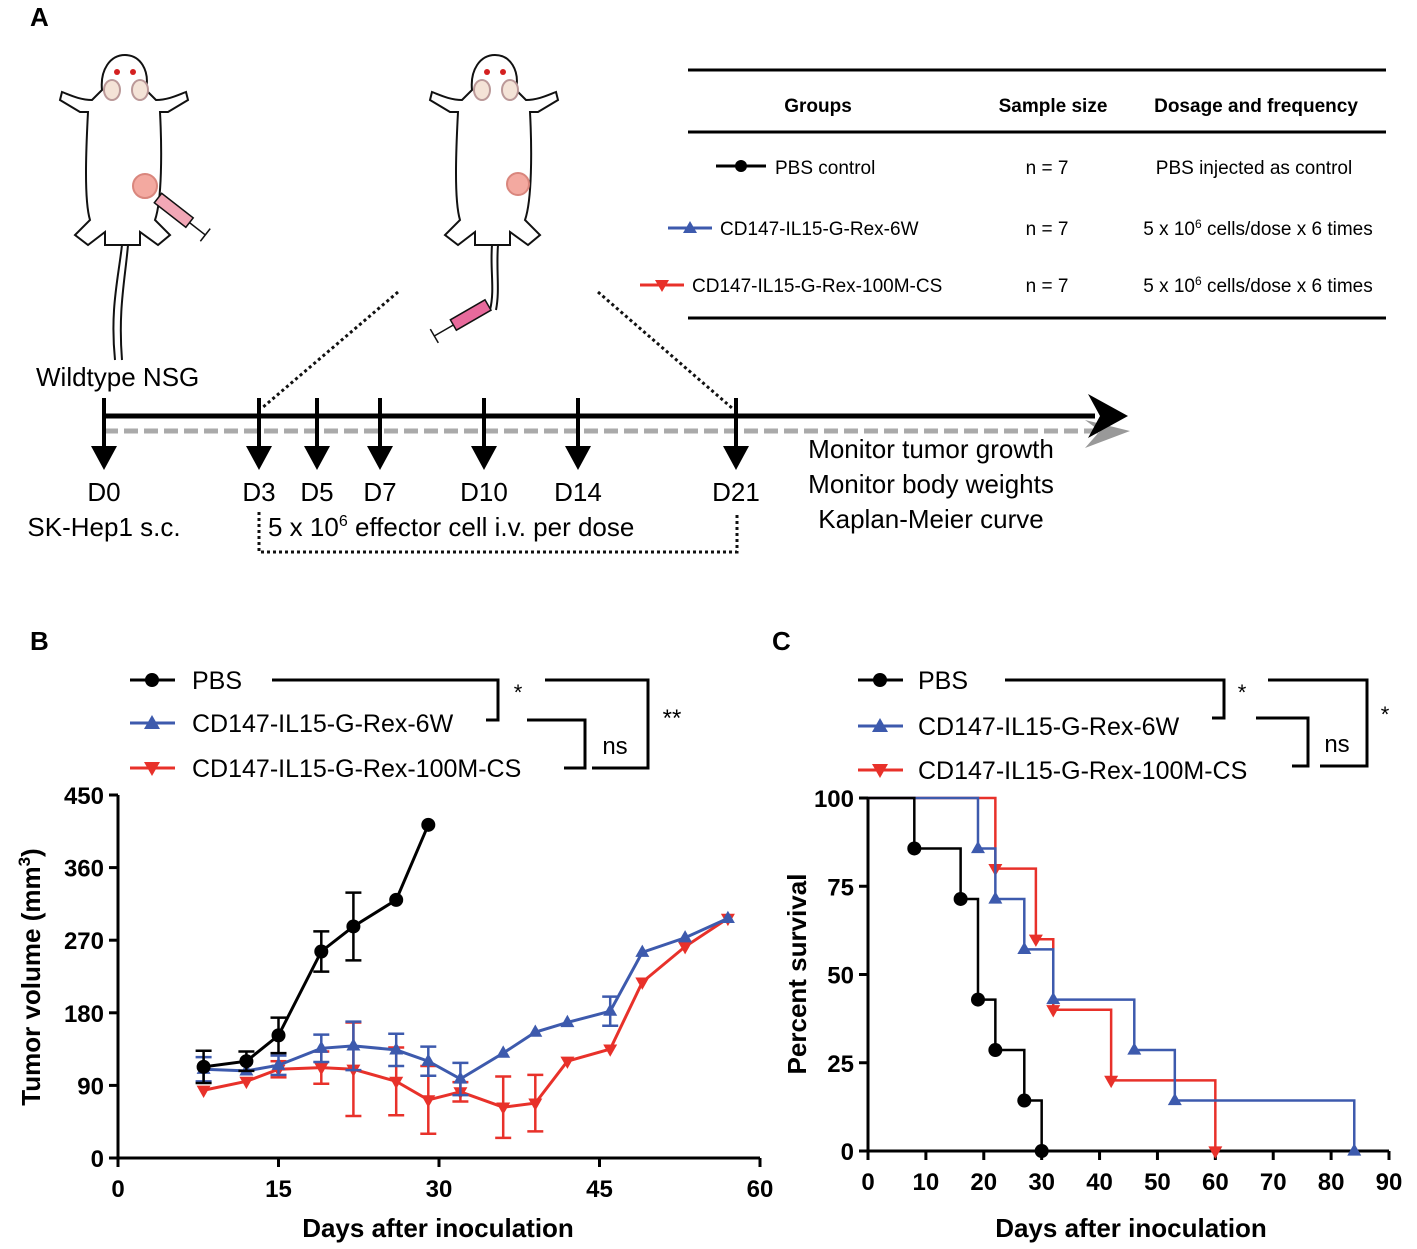 The height and width of the screenshot is (1249, 1417). What do you see at coordinates (39, 17) in the screenshot?
I see `panel-label-a: A` at bounding box center [39, 17].